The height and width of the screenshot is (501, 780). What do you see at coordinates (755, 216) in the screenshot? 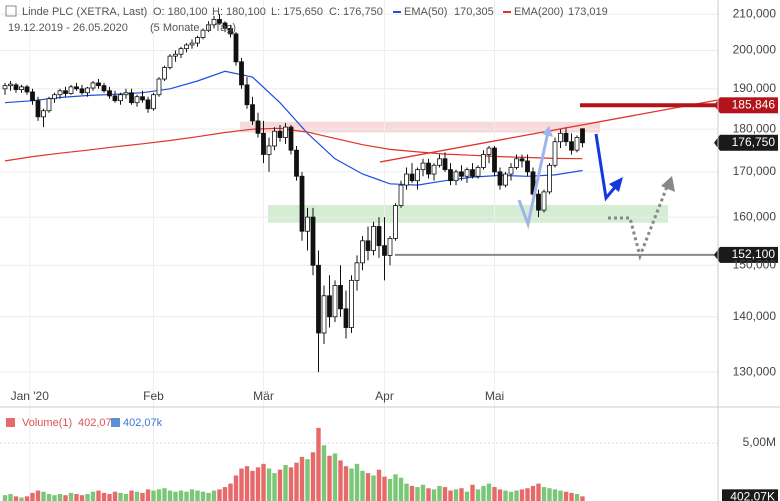
I see `y-tick-label: 160,000` at bounding box center [755, 216].